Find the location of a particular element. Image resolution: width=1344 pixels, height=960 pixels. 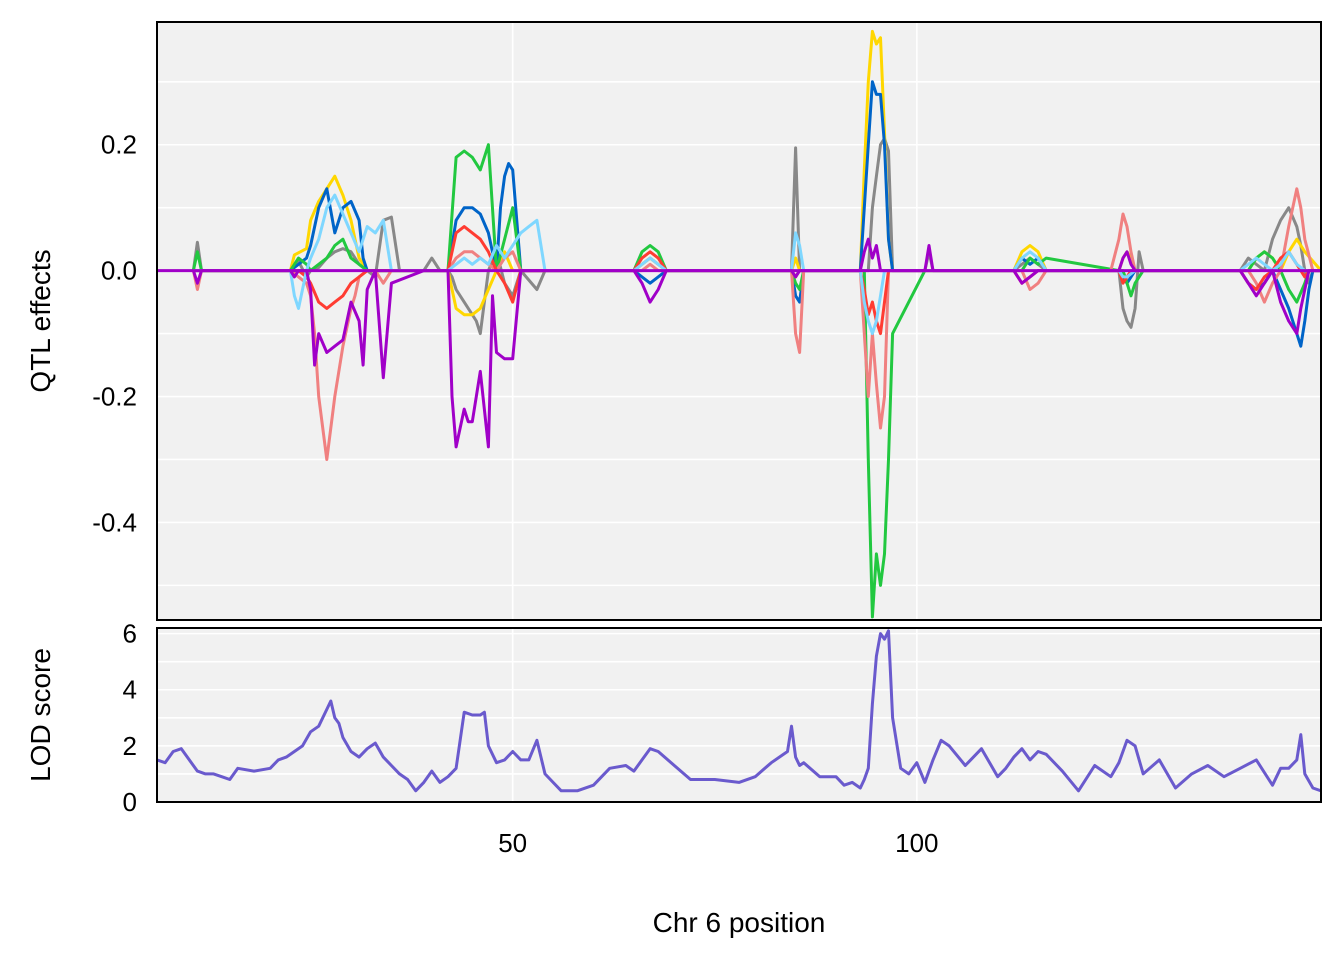

x-axis: 50 100 is located at coordinates (718, 843).